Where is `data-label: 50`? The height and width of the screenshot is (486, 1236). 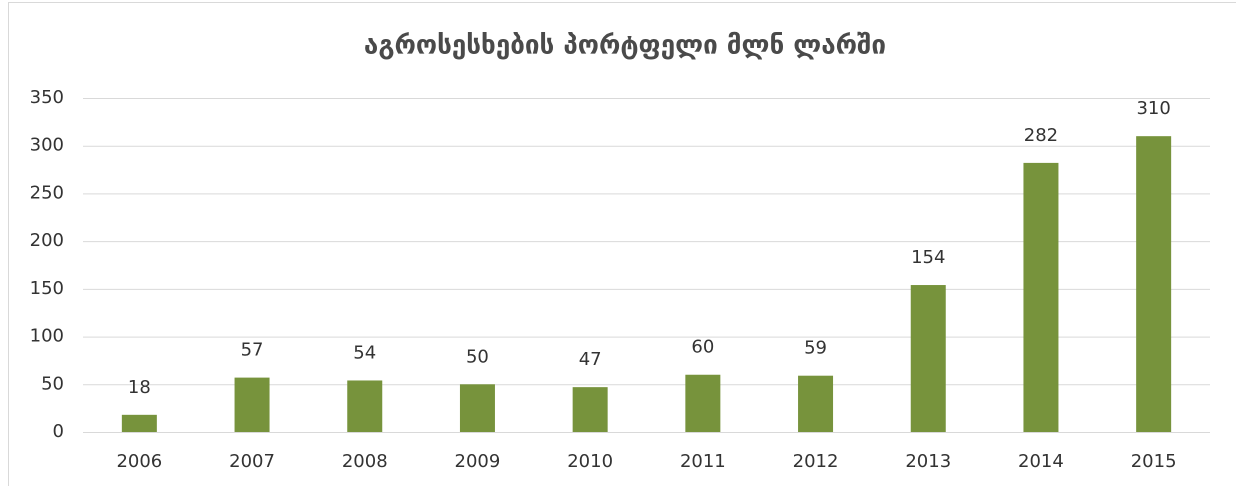 data-label: 50 is located at coordinates (477, 356).